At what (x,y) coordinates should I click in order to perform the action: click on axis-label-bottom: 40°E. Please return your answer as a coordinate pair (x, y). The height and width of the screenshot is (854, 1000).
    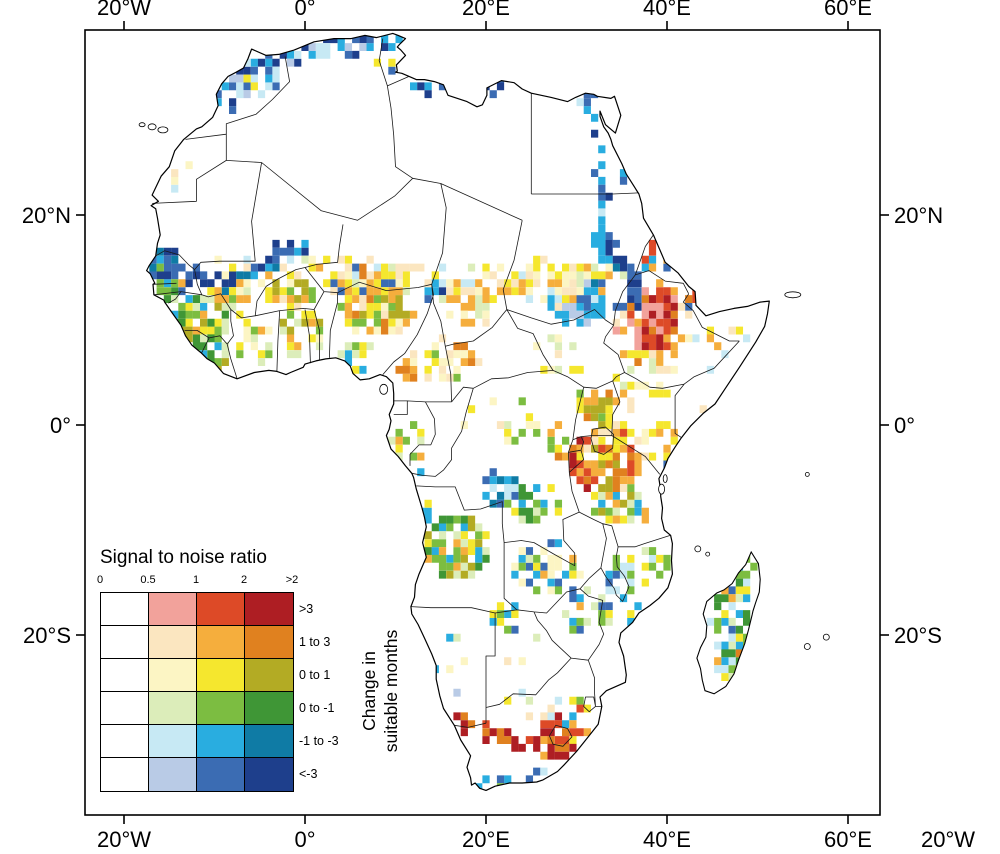
    Looking at the image, I should click on (667, 839).